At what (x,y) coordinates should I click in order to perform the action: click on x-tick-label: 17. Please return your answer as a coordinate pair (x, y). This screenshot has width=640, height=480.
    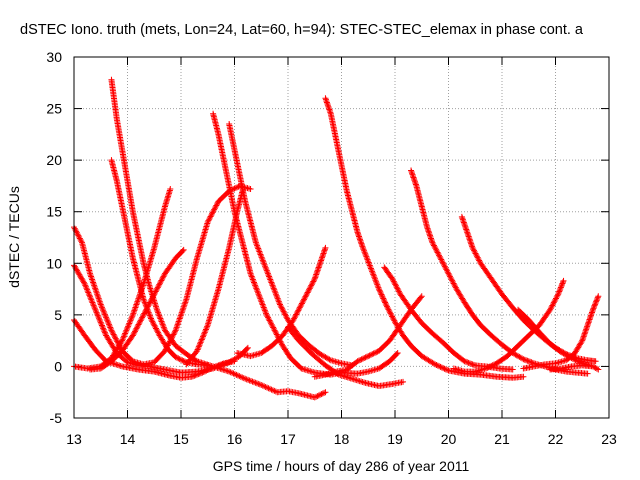
    Looking at the image, I should click on (288, 439).